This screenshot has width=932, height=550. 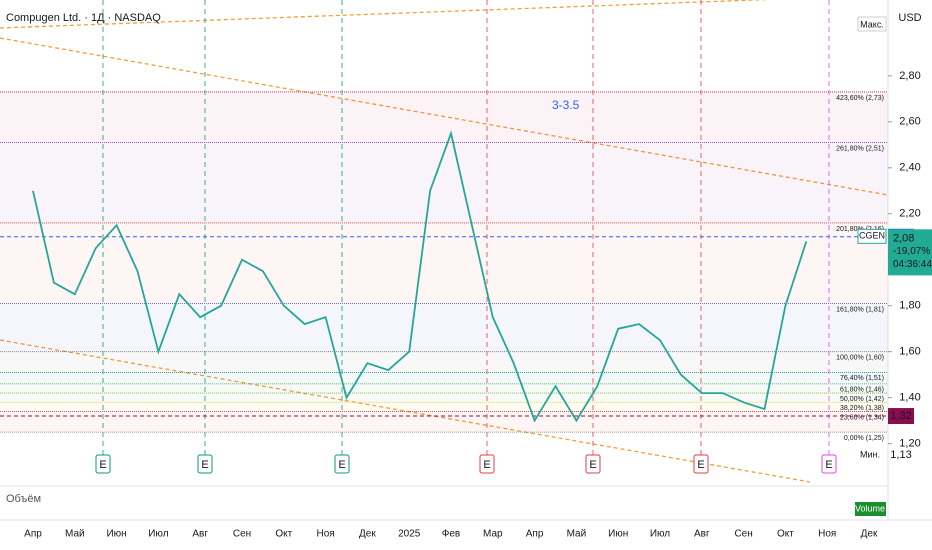 I want to click on ticker-badge, so click(x=872, y=236).